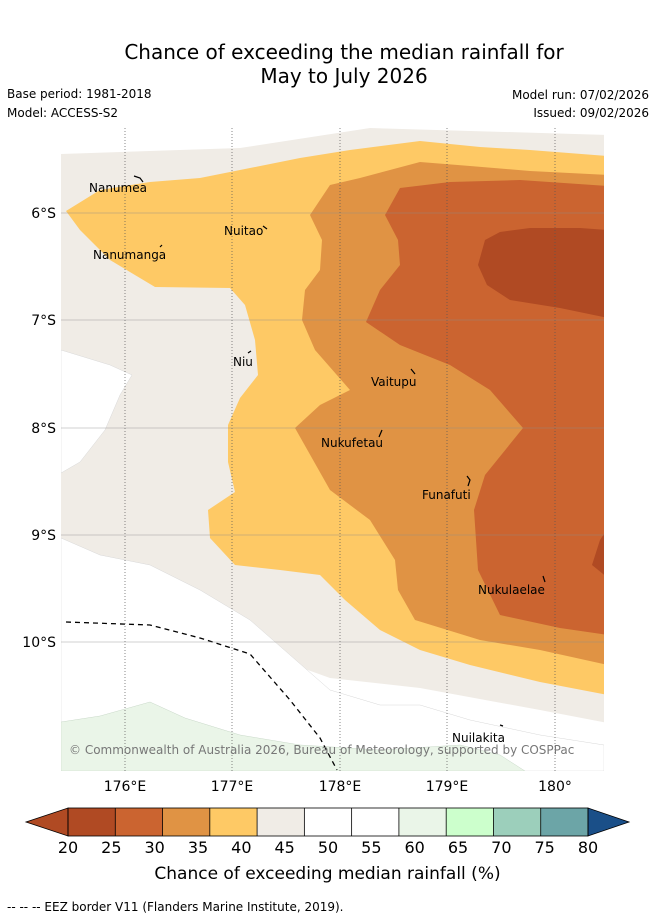 This screenshot has width=655, height=919. I want to click on colorbar-tick-label: 45, so click(284, 847).